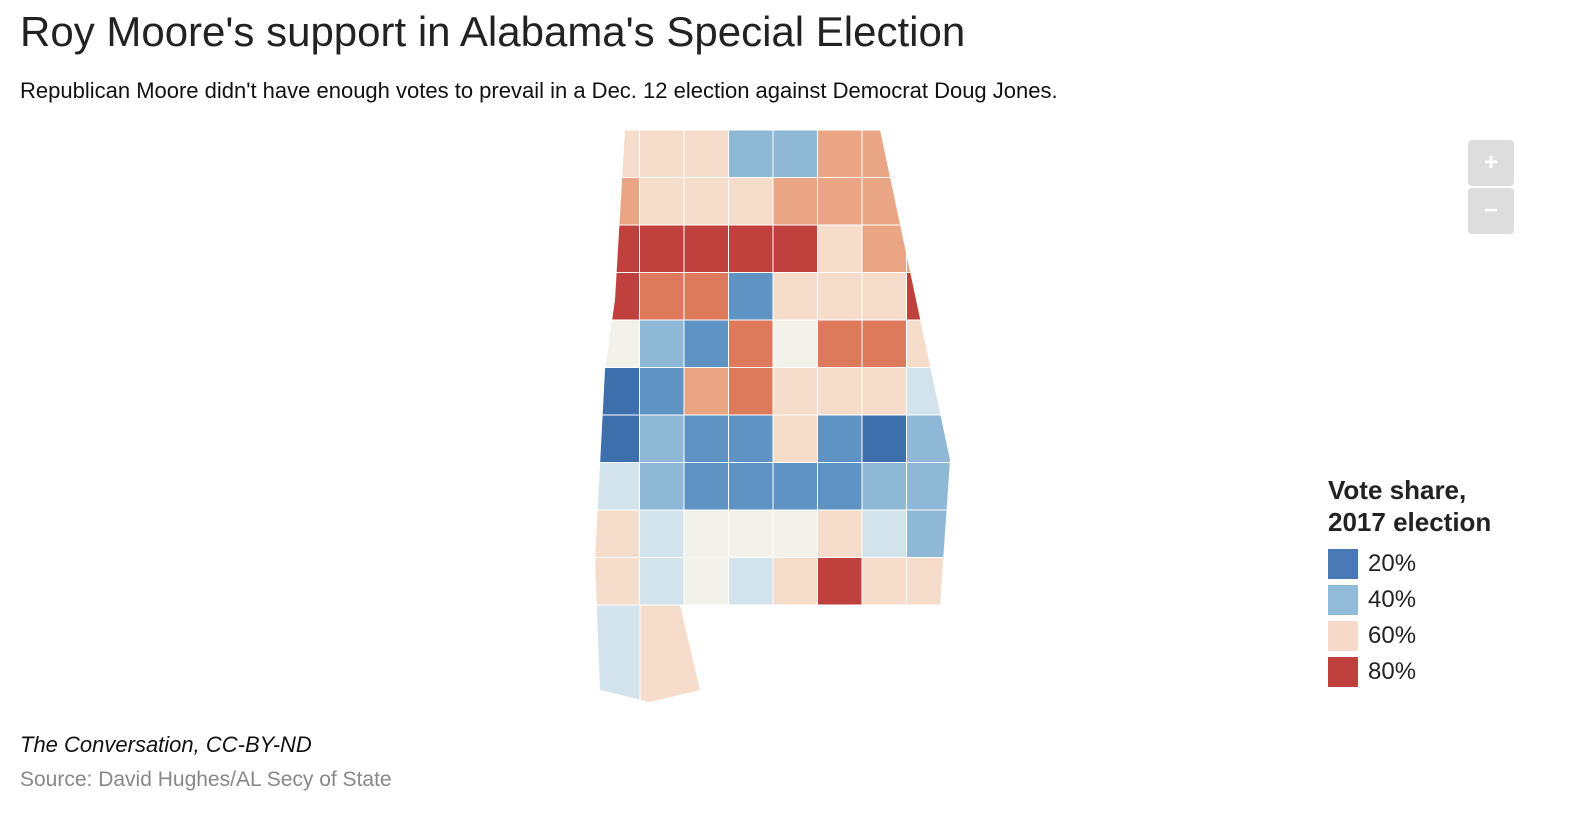  What do you see at coordinates (1491, 211) in the screenshot?
I see `zoom-out-button: −` at bounding box center [1491, 211].